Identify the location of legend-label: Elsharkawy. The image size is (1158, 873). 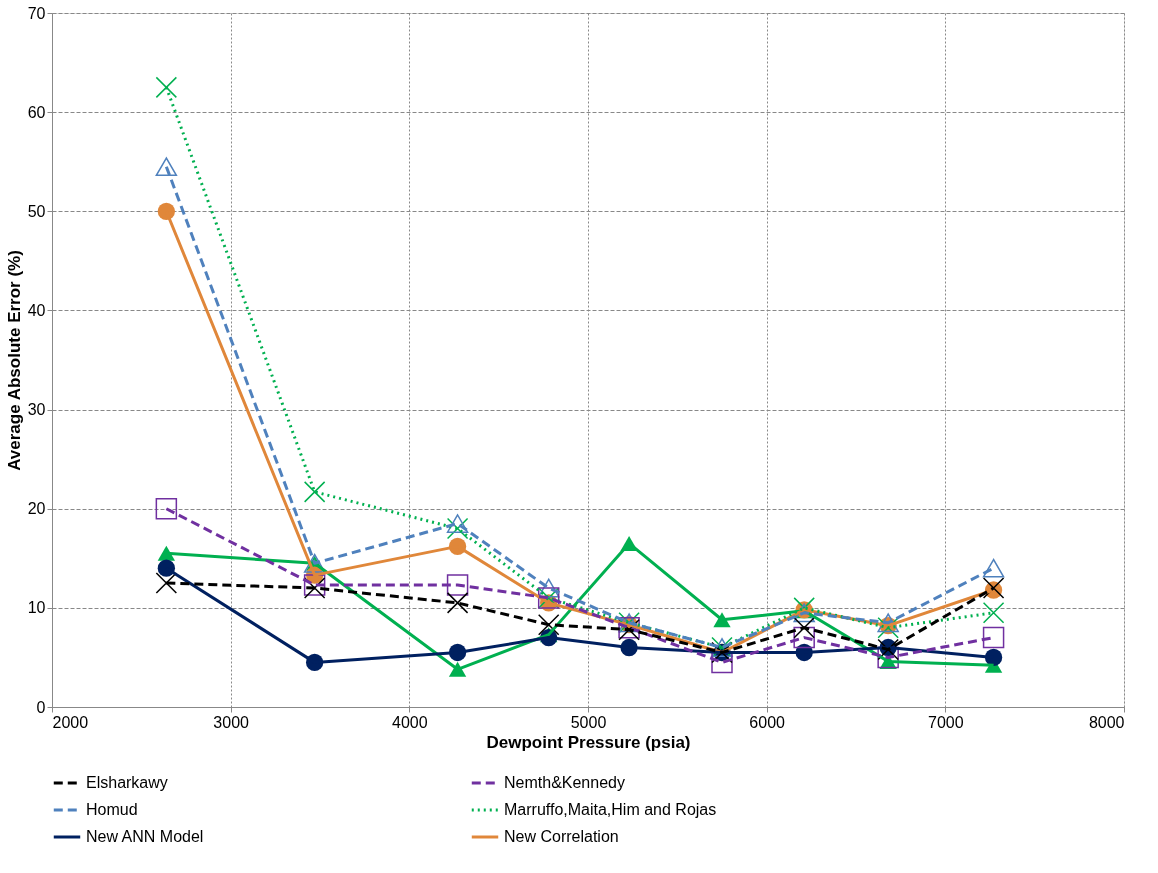
(127, 782).